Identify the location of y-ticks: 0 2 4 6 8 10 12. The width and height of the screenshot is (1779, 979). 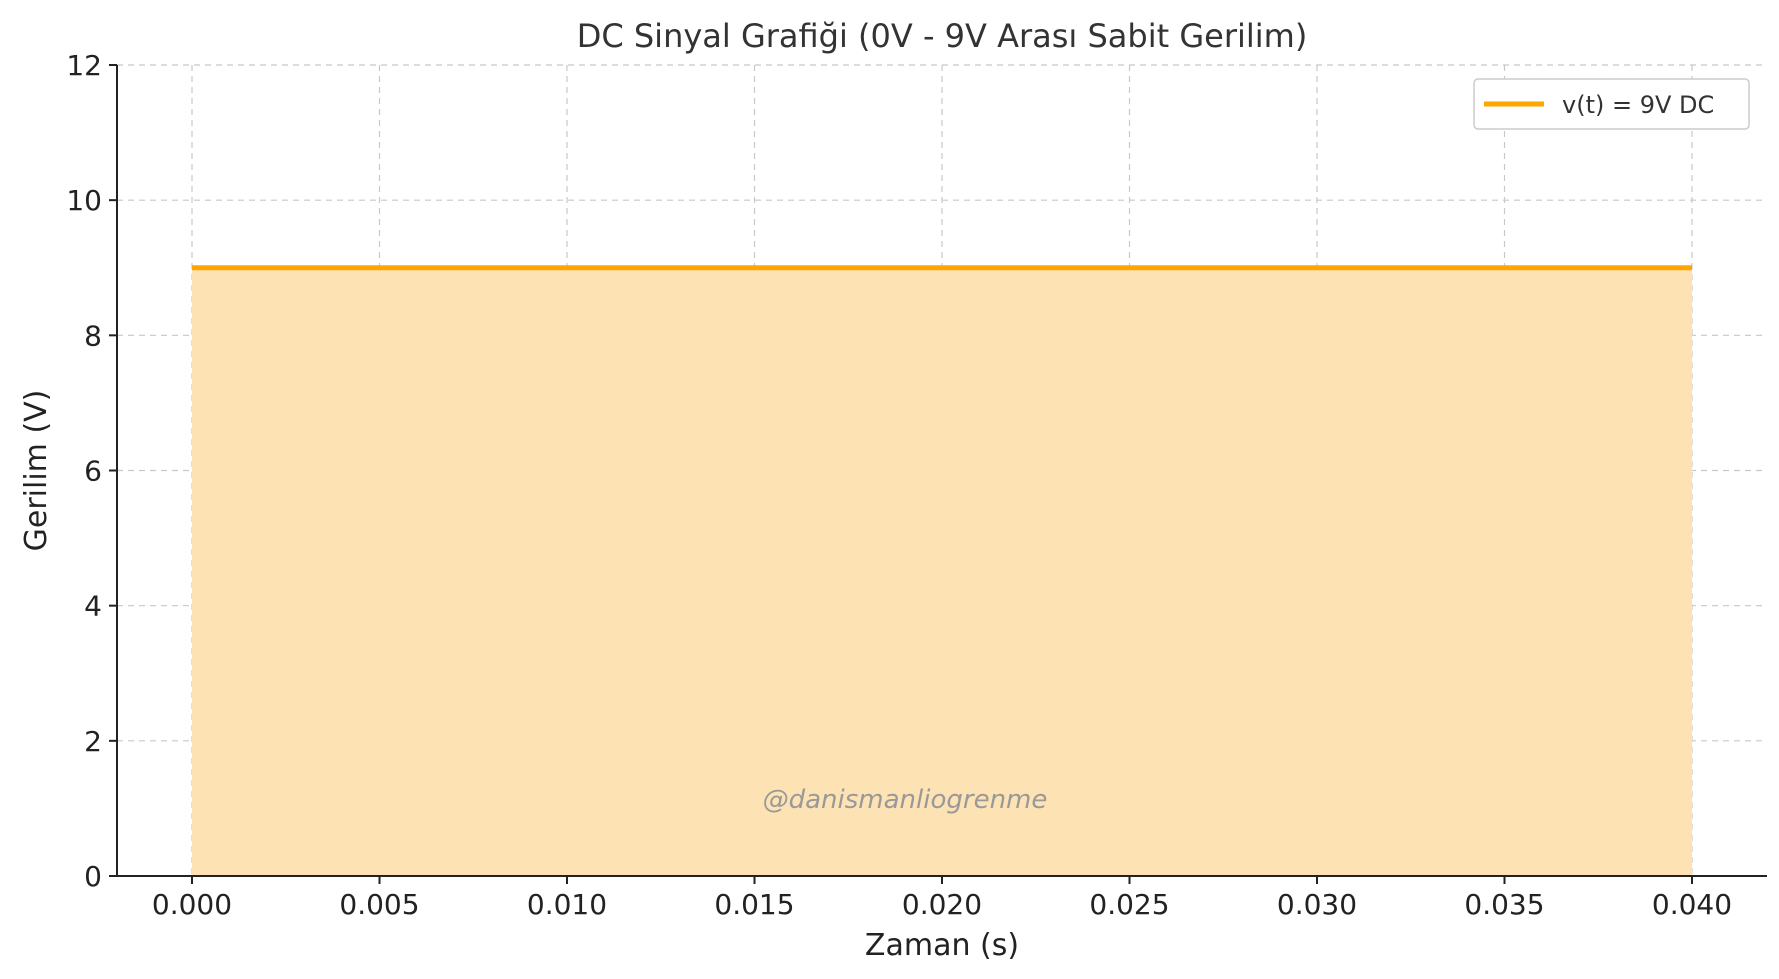
(91, 471).